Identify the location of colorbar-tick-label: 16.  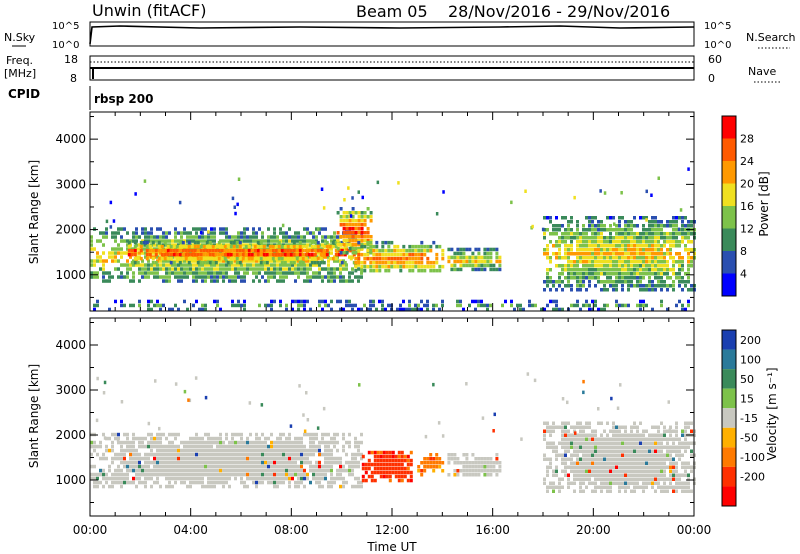
(747, 206).